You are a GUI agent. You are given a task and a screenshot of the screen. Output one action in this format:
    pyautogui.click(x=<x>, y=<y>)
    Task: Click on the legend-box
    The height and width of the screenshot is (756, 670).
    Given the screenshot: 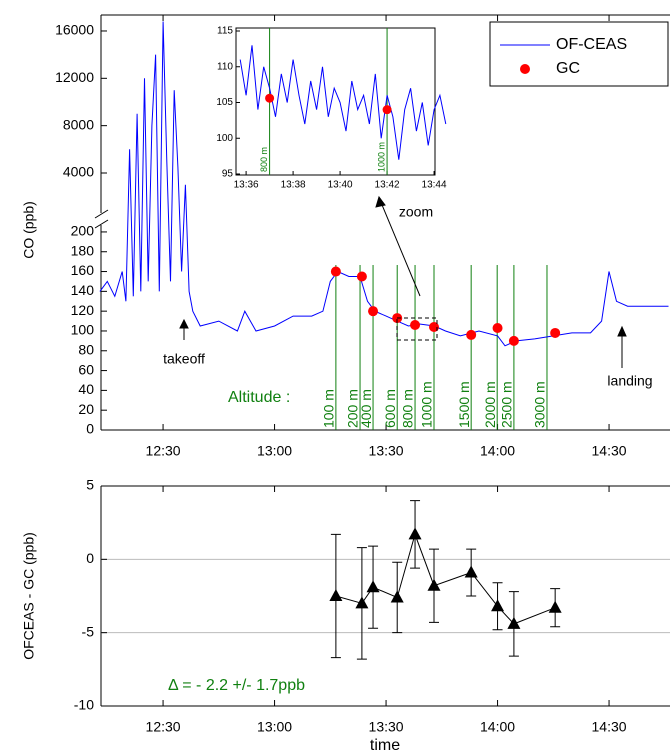 What is the action you would take?
    pyautogui.click(x=579, y=54)
    